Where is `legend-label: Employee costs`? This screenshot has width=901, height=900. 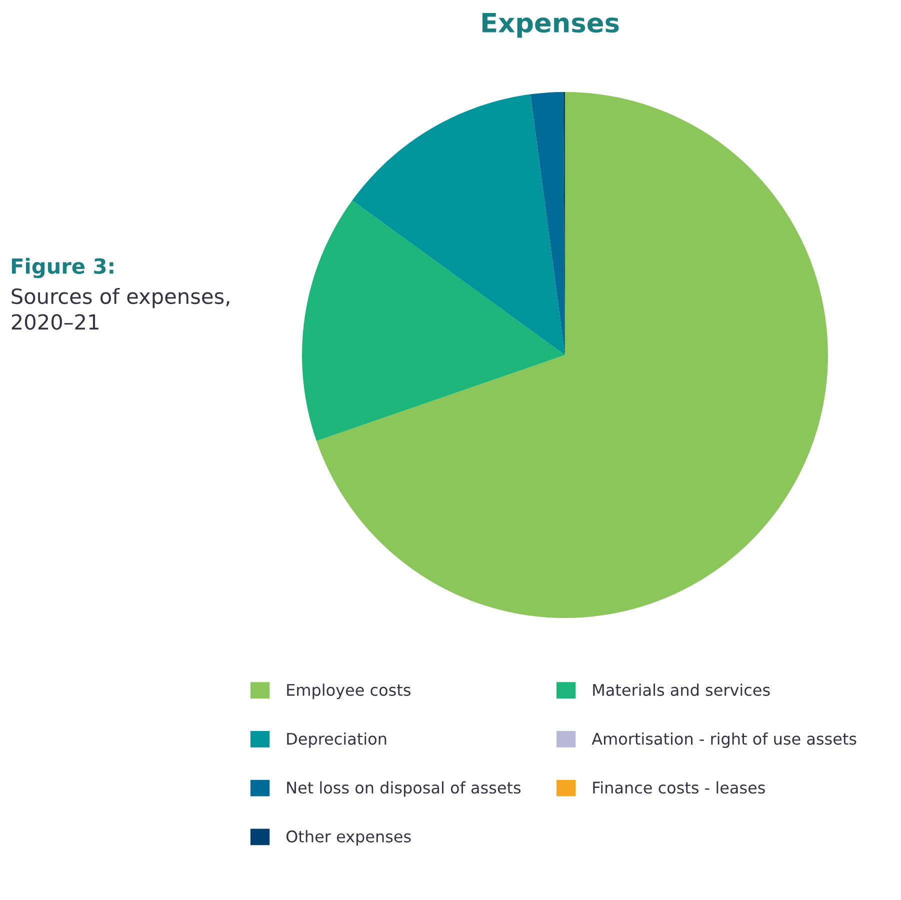 legend-label: Employee costs is located at coordinates (348, 692).